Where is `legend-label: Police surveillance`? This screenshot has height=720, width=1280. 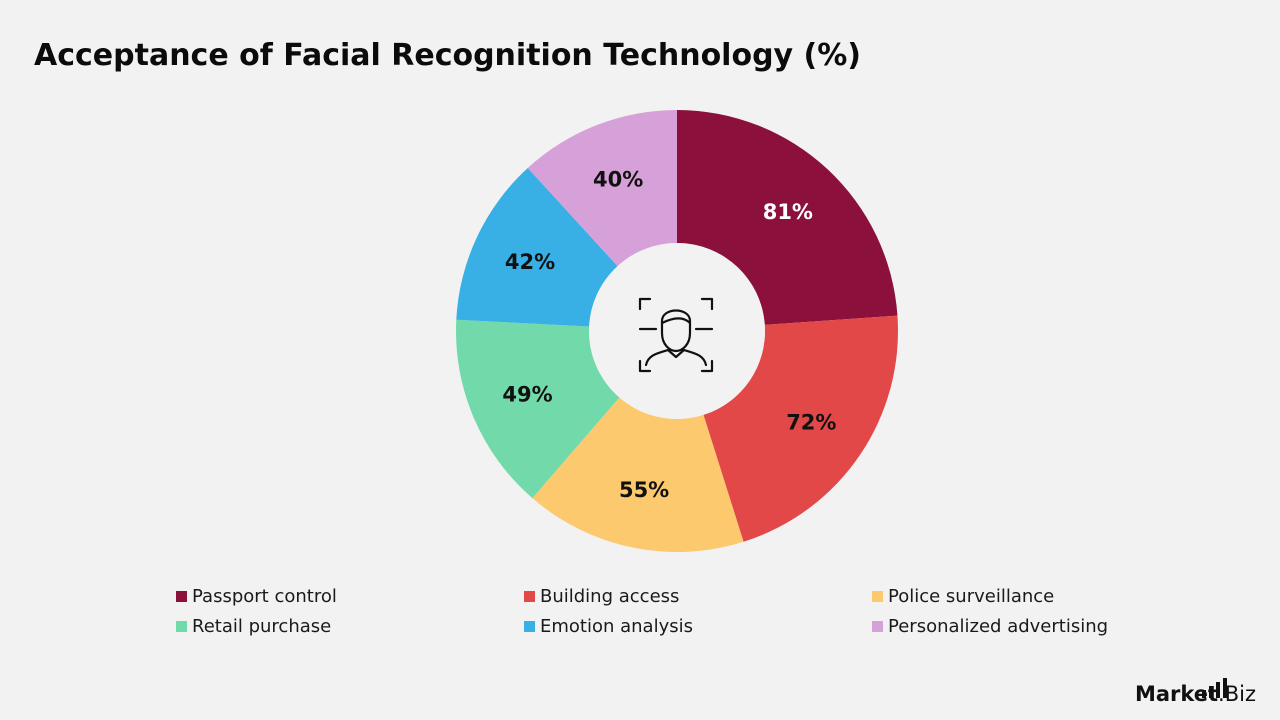 legend-label: Police surveillance is located at coordinates (971, 596).